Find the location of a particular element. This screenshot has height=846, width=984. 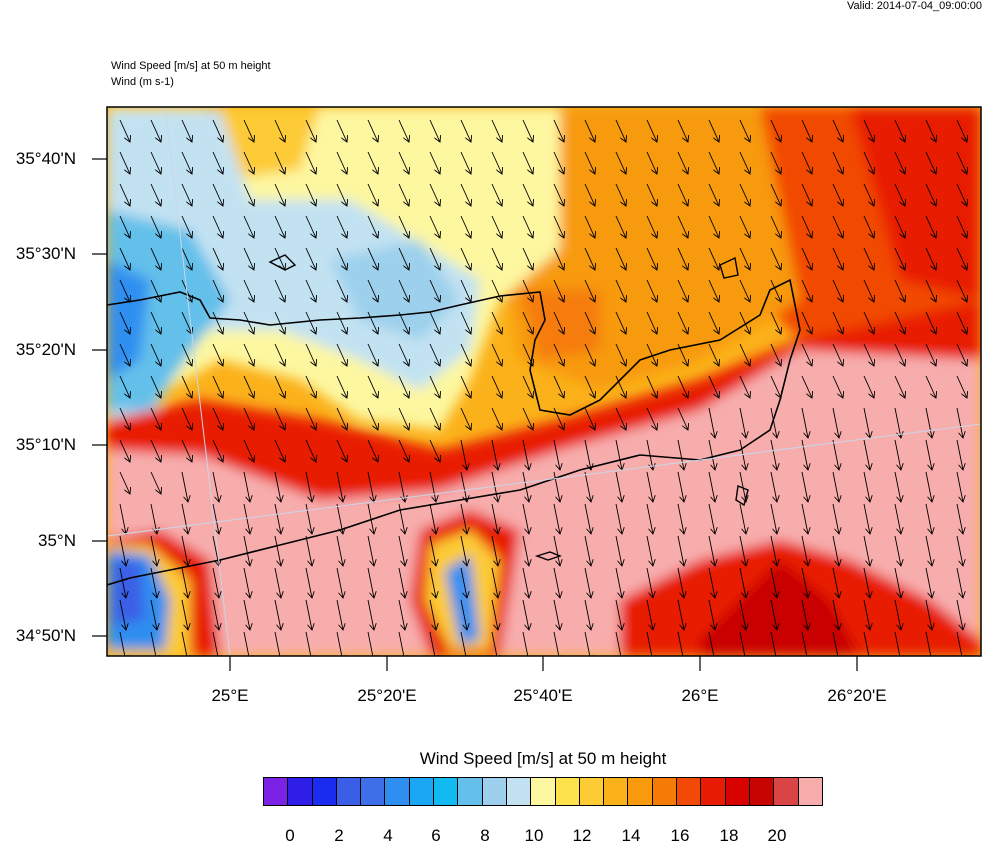

island-outline is located at coordinates (282, 262).